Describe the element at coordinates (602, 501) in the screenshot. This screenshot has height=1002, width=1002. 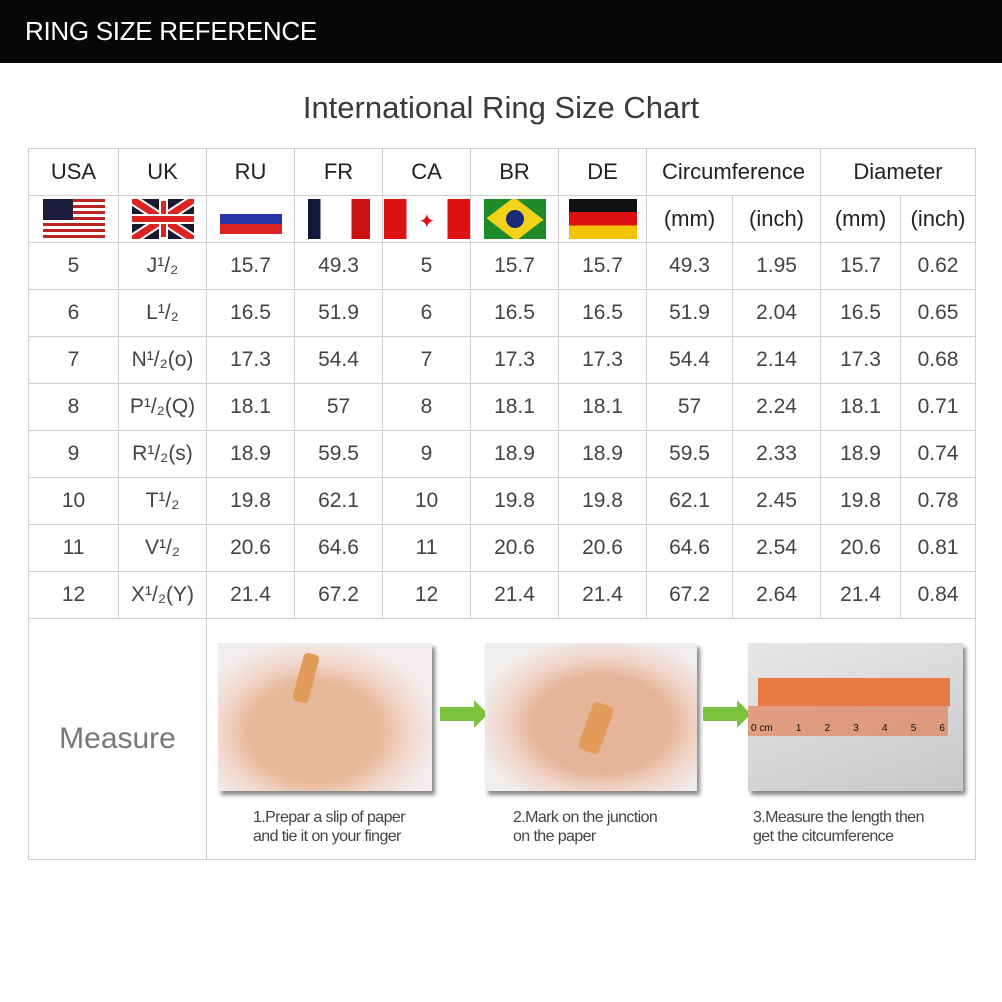
I see `cell-de: 19.8` at that location.